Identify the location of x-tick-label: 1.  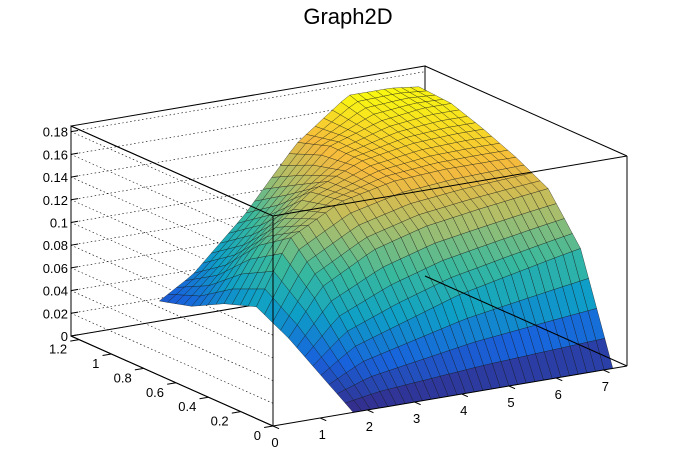
(322, 434).